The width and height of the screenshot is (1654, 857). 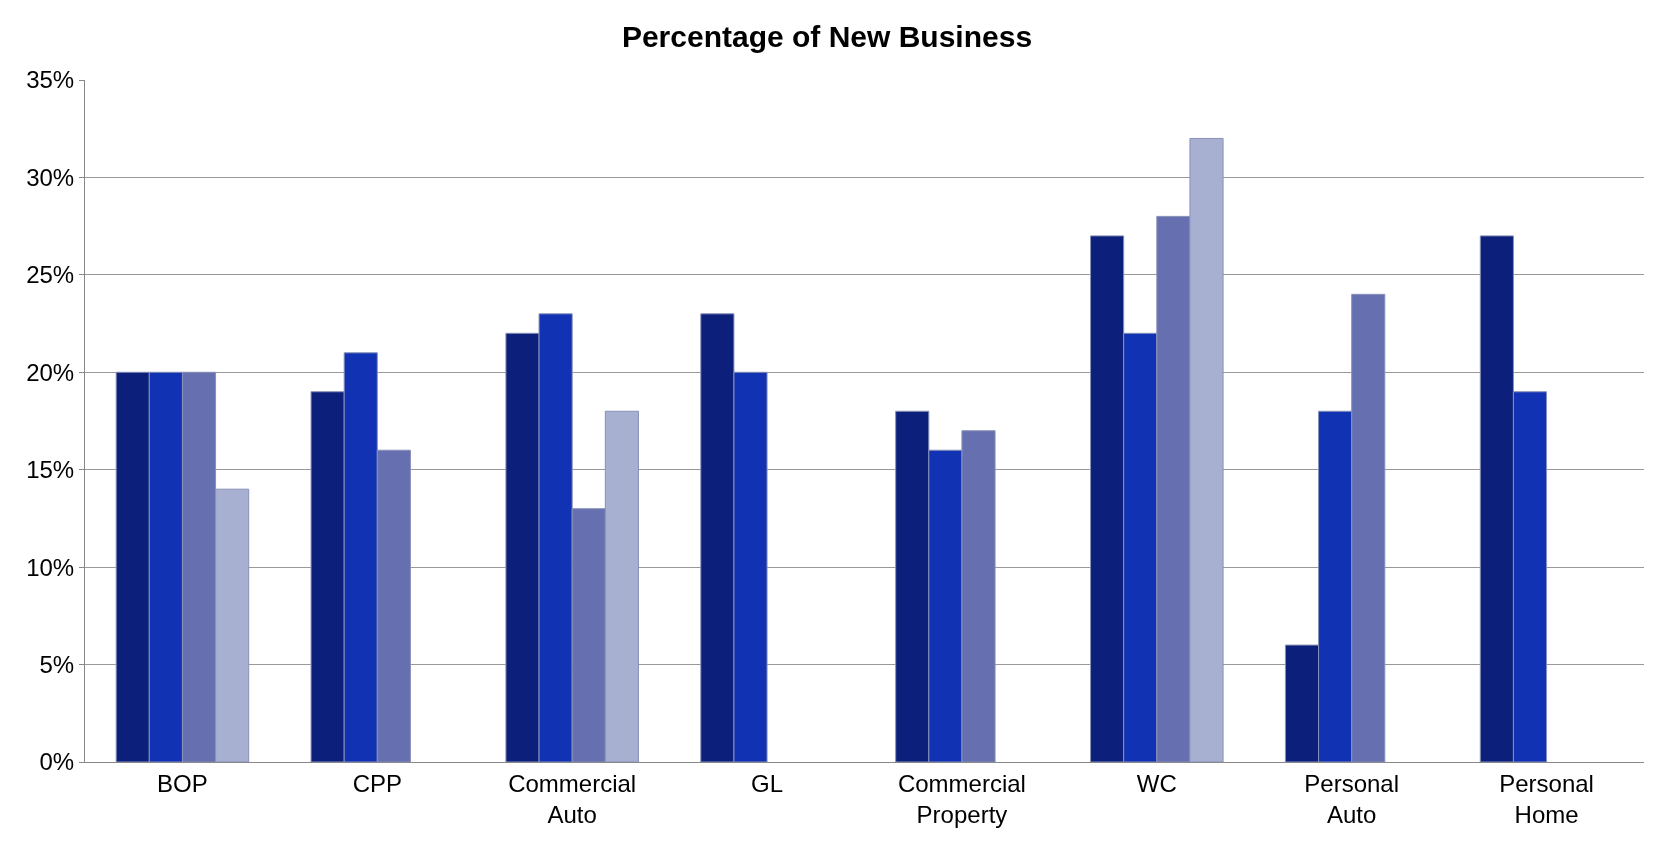 I want to click on x-tick-label: GL, so click(x=767, y=783).